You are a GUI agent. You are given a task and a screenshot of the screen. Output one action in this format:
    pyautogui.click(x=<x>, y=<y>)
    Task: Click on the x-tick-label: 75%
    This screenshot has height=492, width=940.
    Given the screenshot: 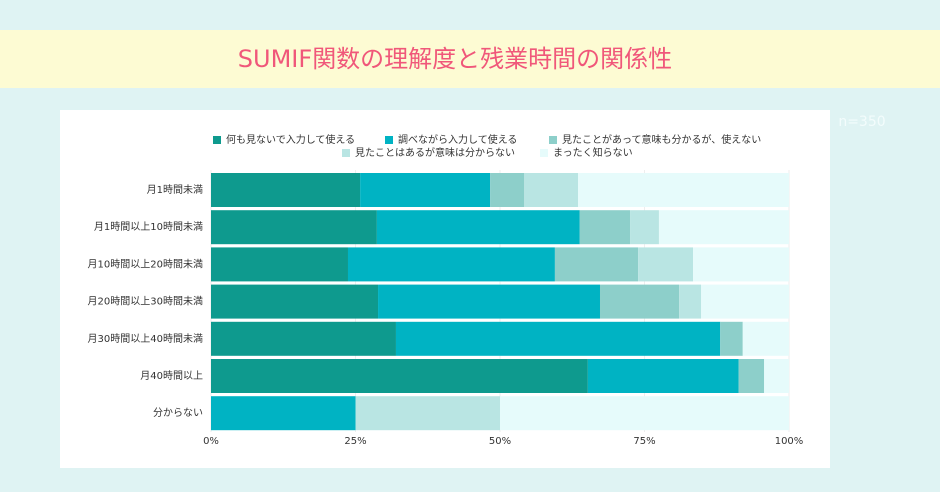 What is the action you would take?
    pyautogui.click(x=644, y=441)
    